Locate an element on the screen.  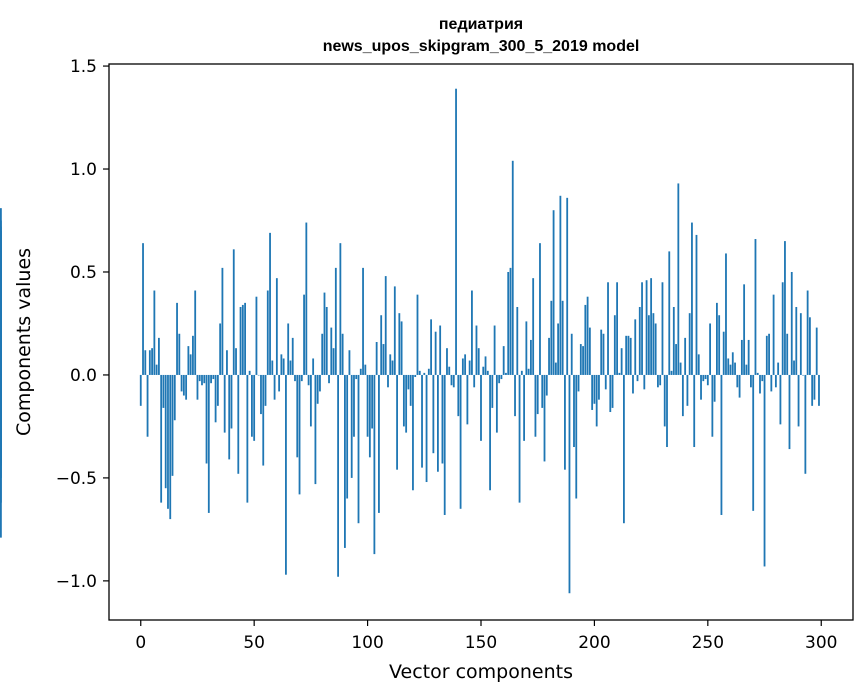
y-tick-label: 1.5 is located at coordinates (83, 67).